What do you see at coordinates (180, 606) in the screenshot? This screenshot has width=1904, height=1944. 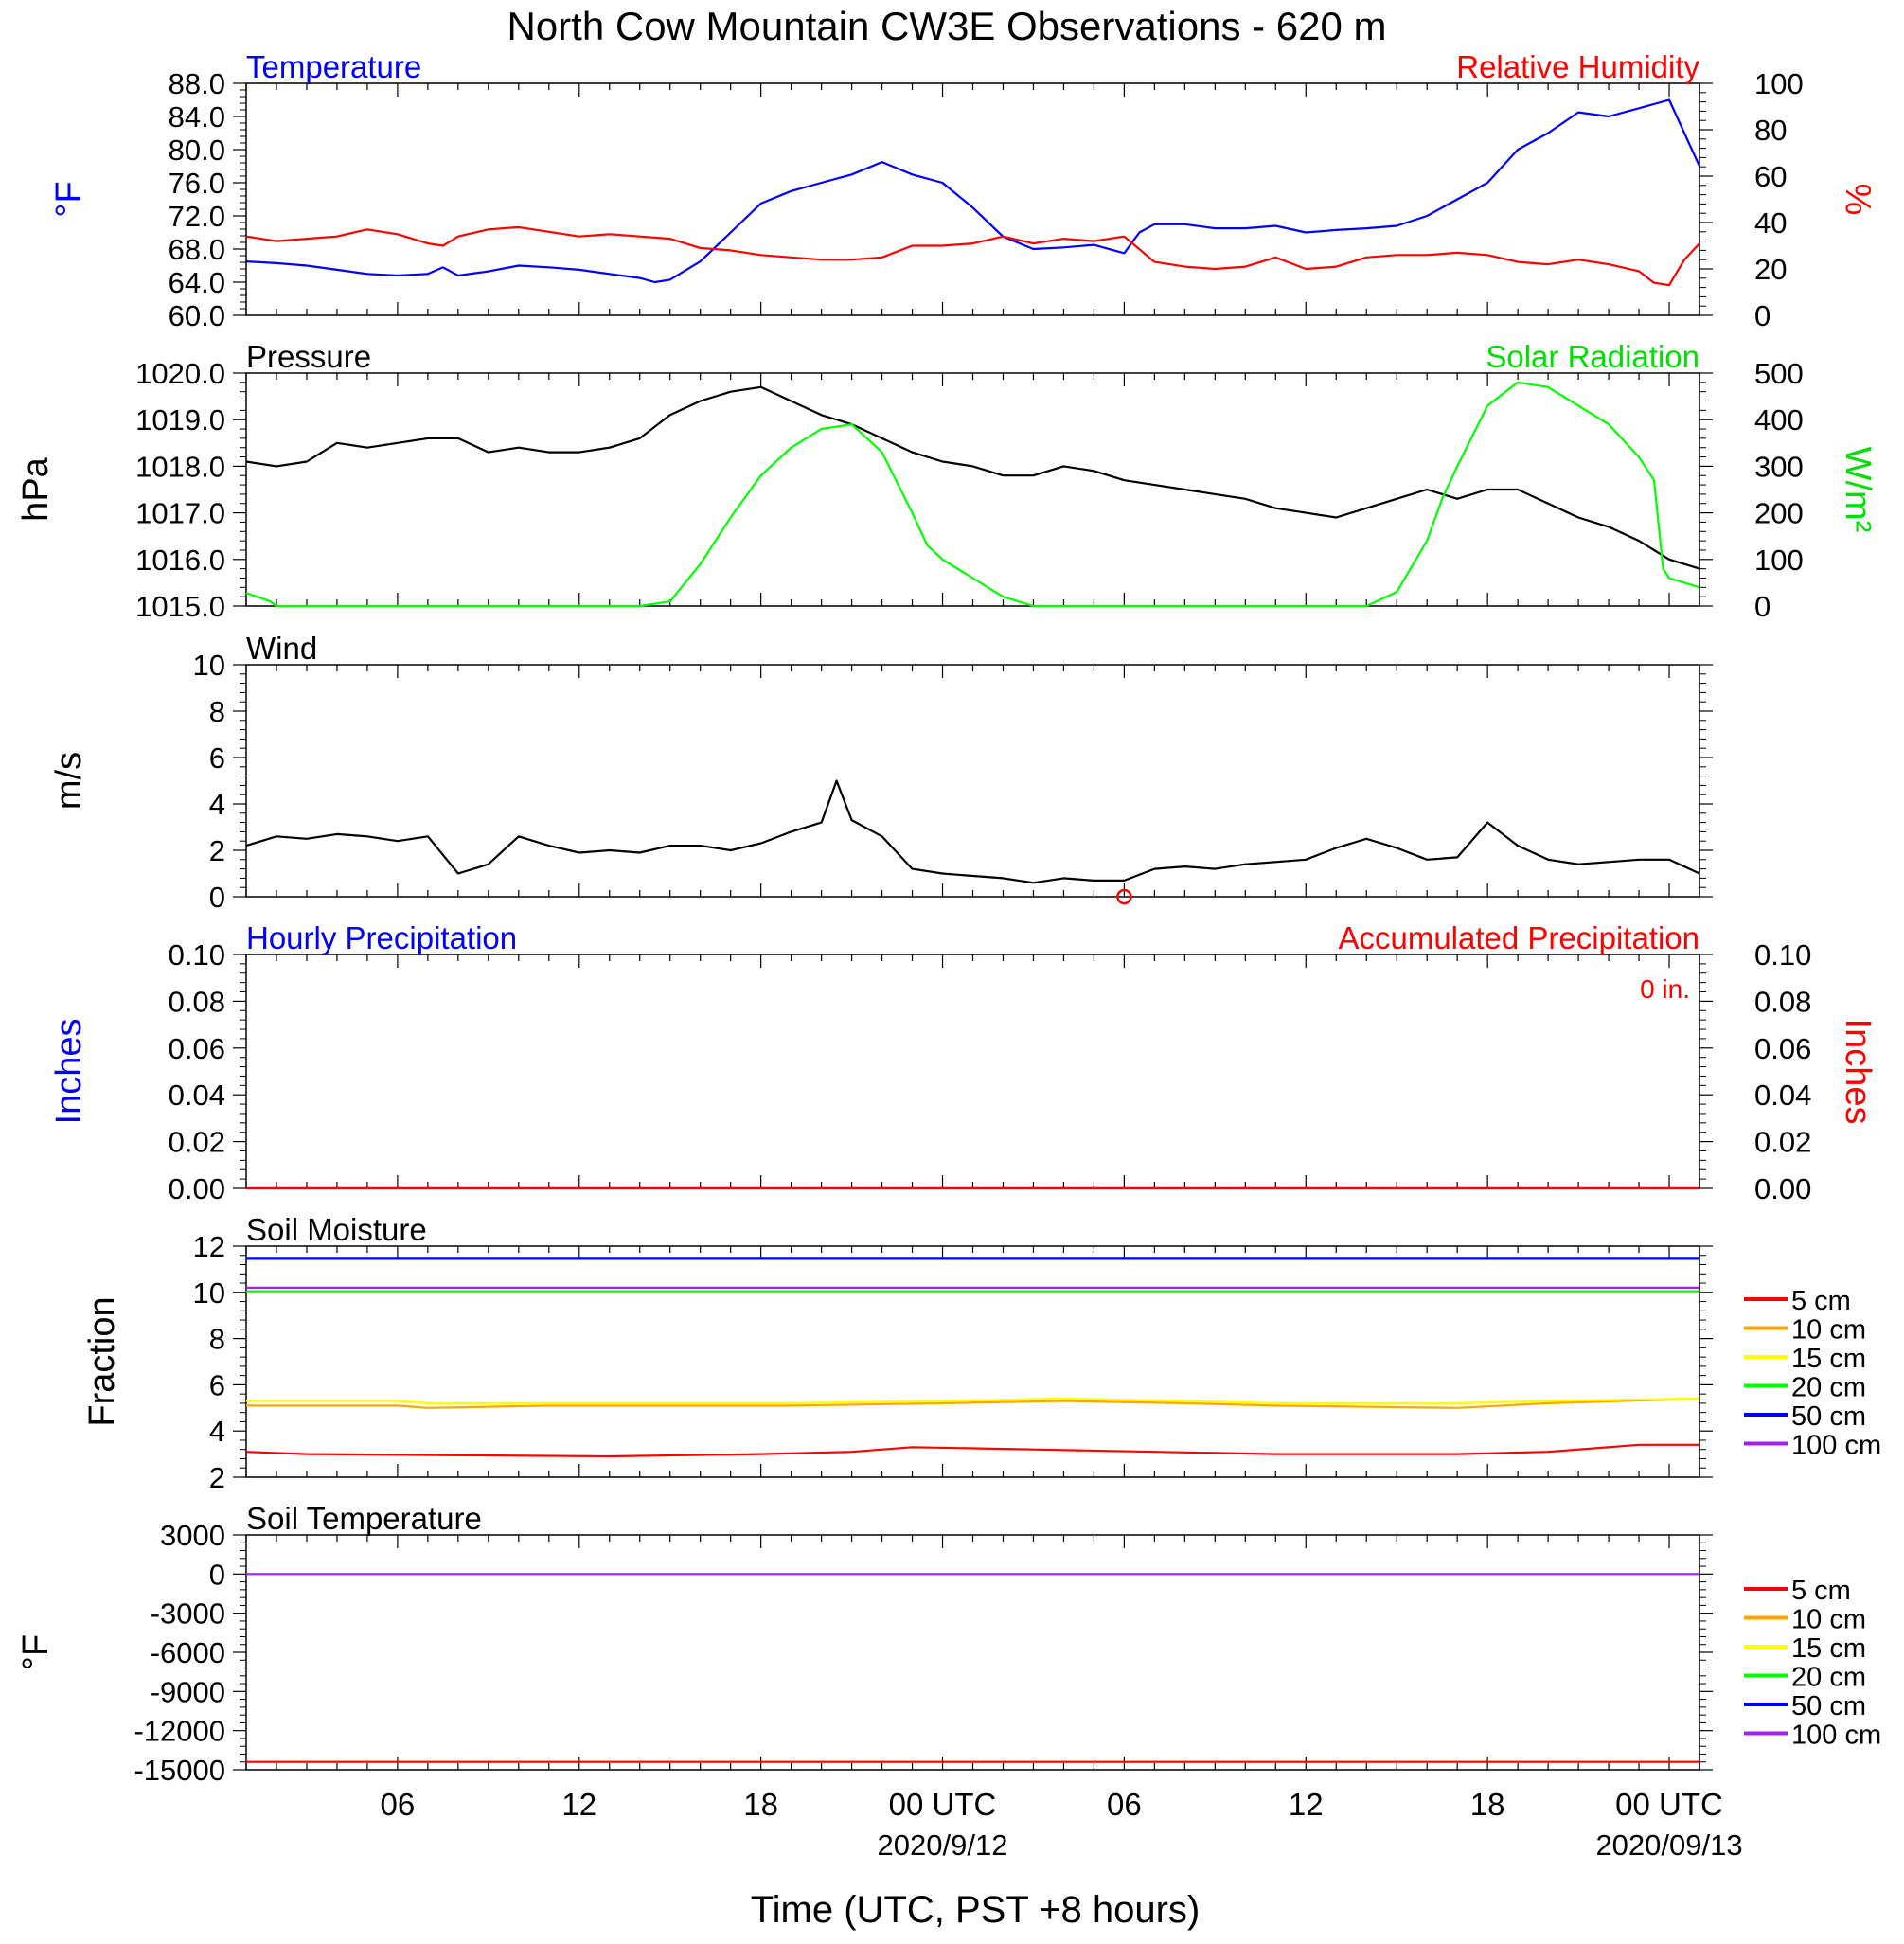 I see `y-tick-label: 1015.0` at bounding box center [180, 606].